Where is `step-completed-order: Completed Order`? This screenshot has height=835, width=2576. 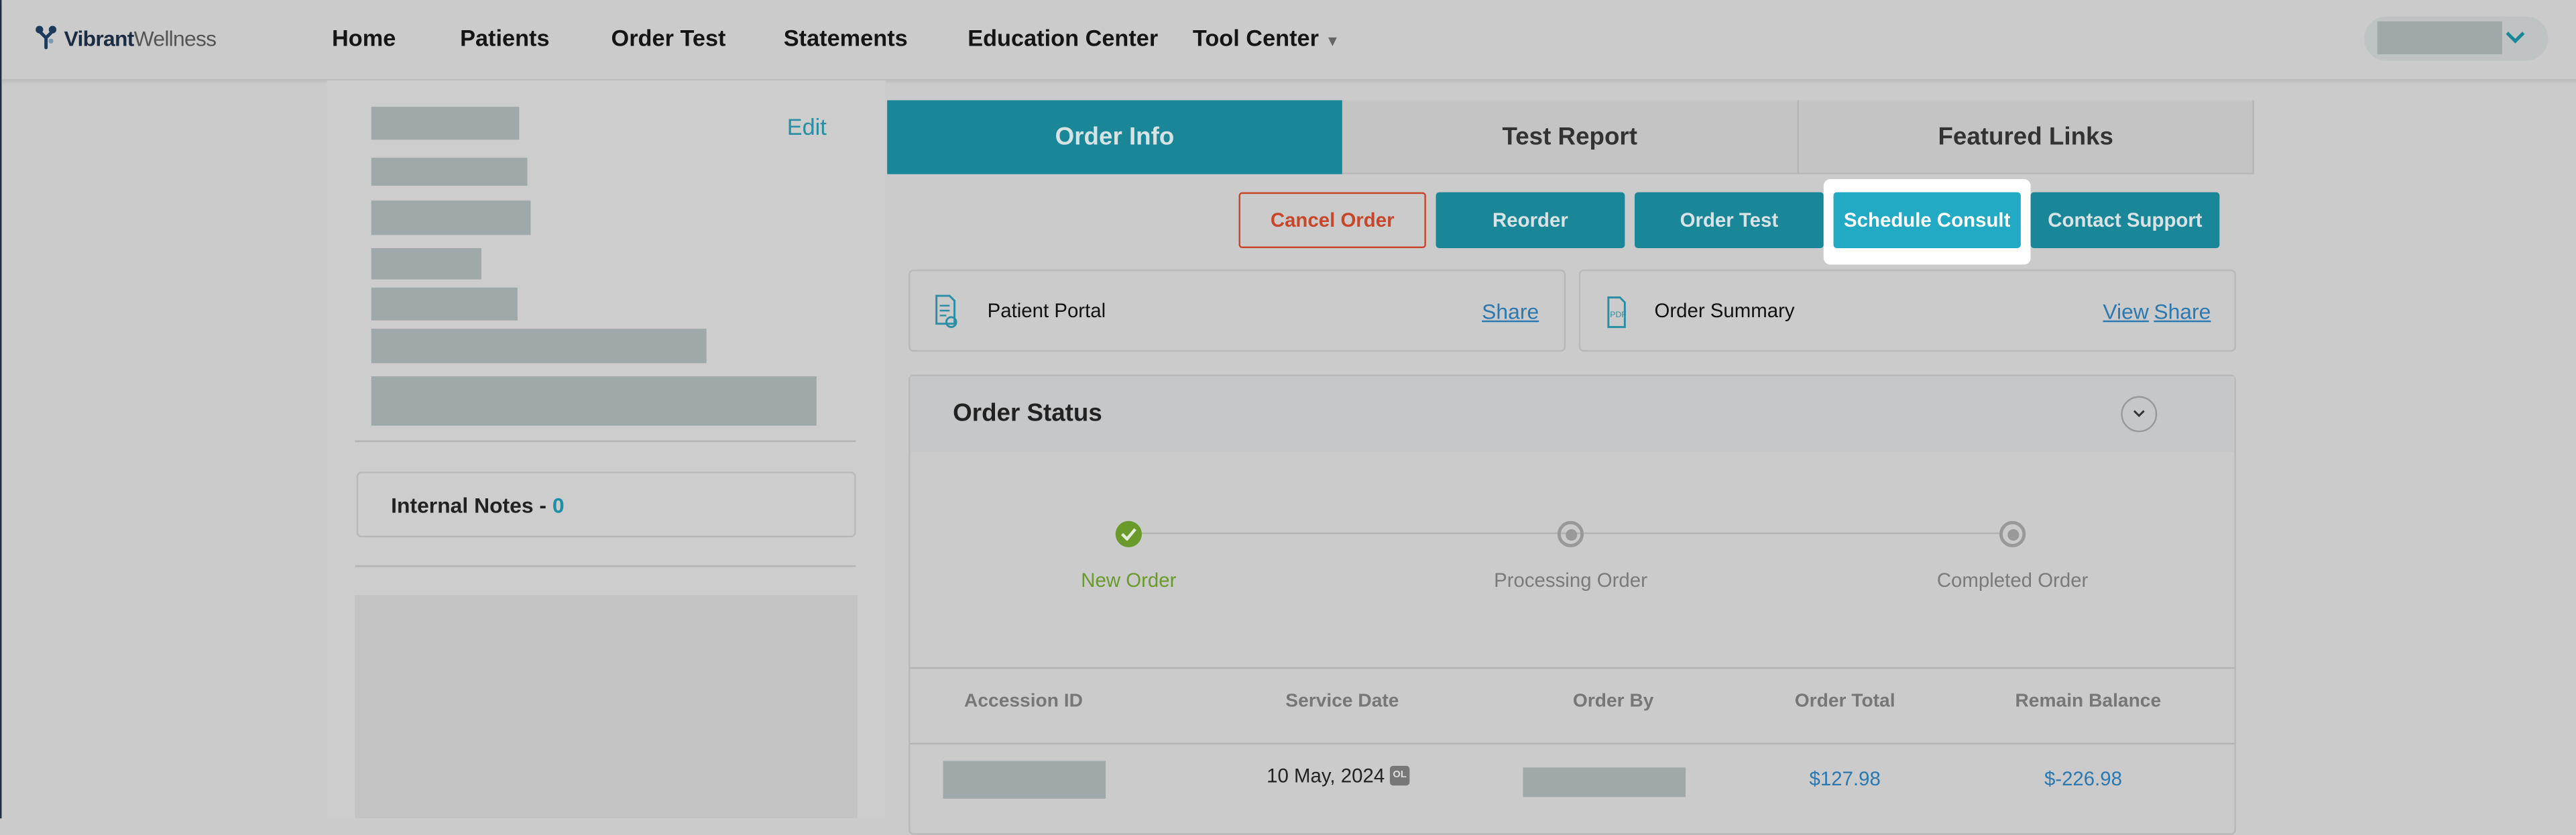
step-completed-order: Completed Order is located at coordinates (2012, 580).